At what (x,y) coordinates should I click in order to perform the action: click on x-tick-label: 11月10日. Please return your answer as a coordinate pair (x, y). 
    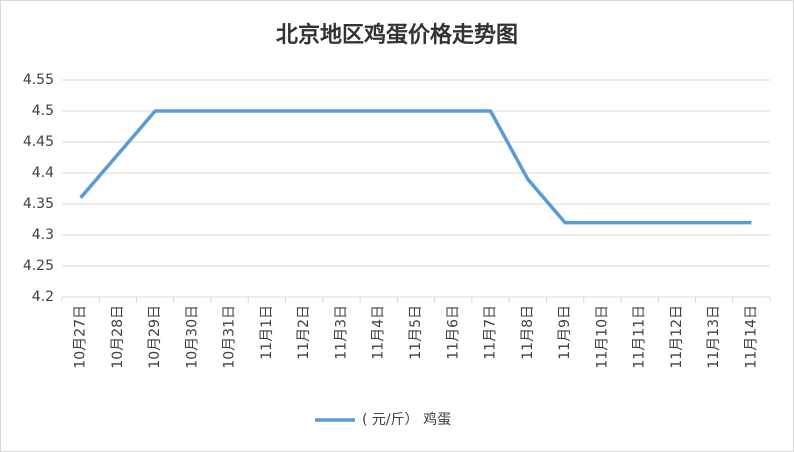
    Looking at the image, I should click on (602, 337).